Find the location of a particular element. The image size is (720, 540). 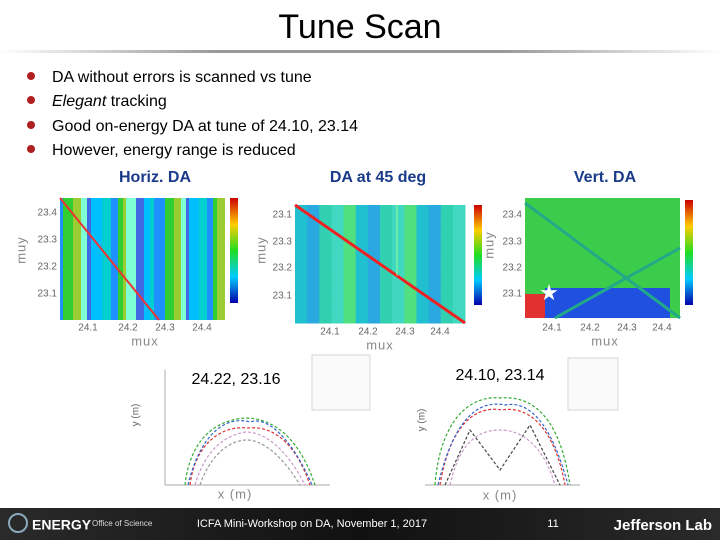

footer-logo: ENERGY is located at coordinates (62, 525).